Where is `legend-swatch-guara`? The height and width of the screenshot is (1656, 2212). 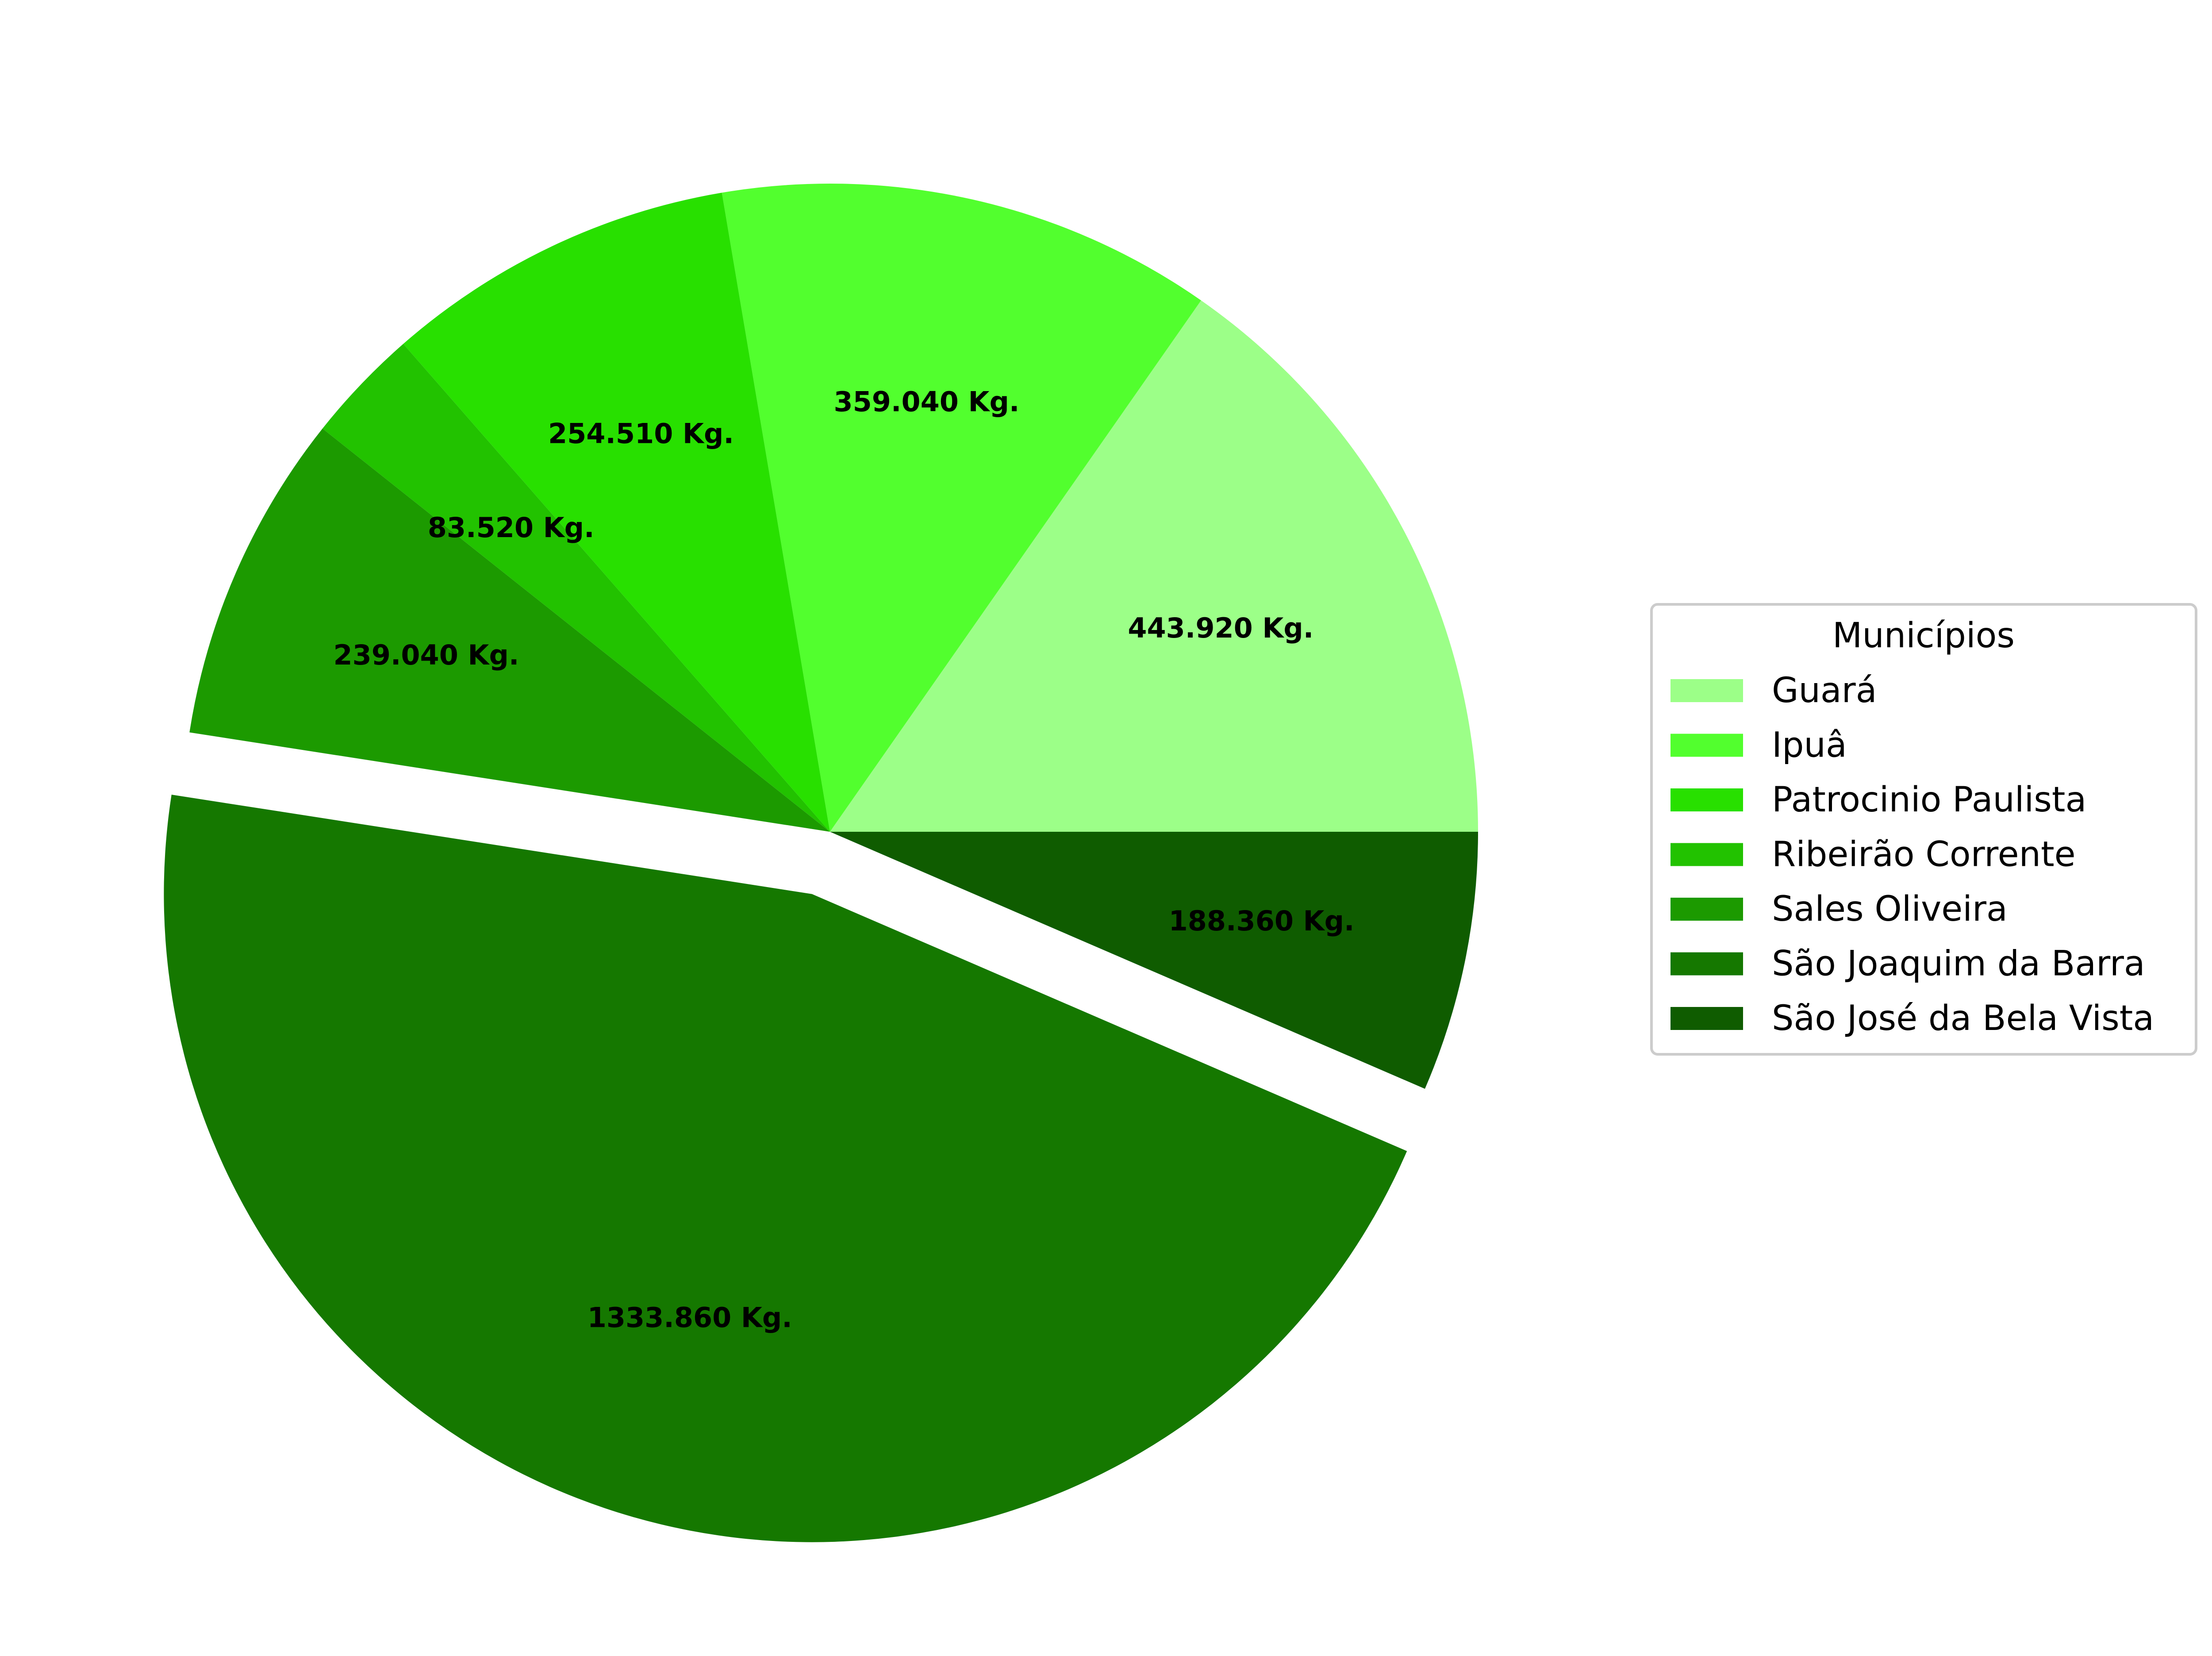 legend-swatch-guara is located at coordinates (1707, 691).